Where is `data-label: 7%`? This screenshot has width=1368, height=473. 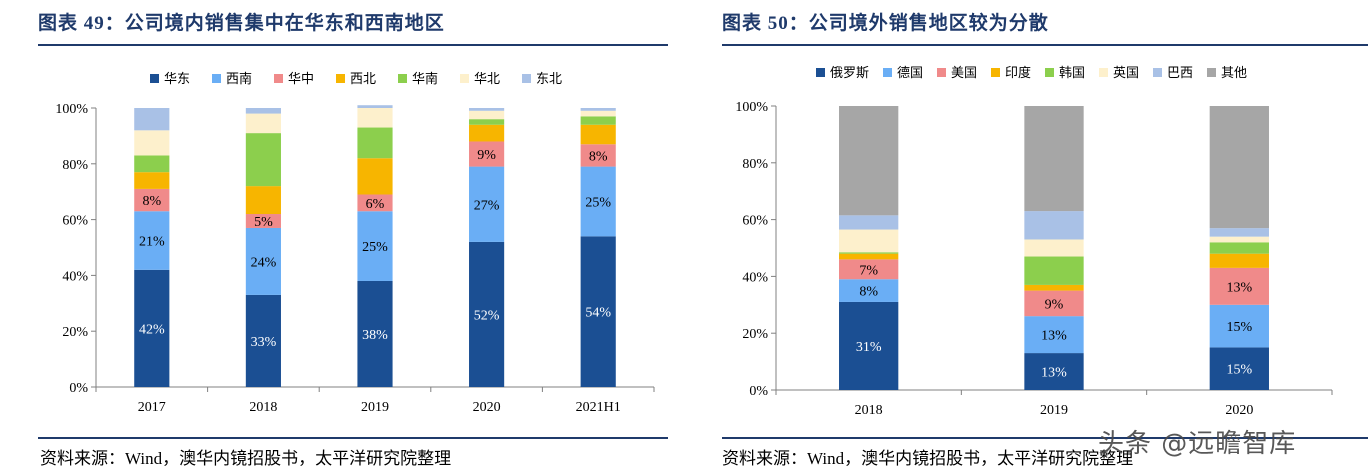
data-label: 7% is located at coordinates (868, 270).